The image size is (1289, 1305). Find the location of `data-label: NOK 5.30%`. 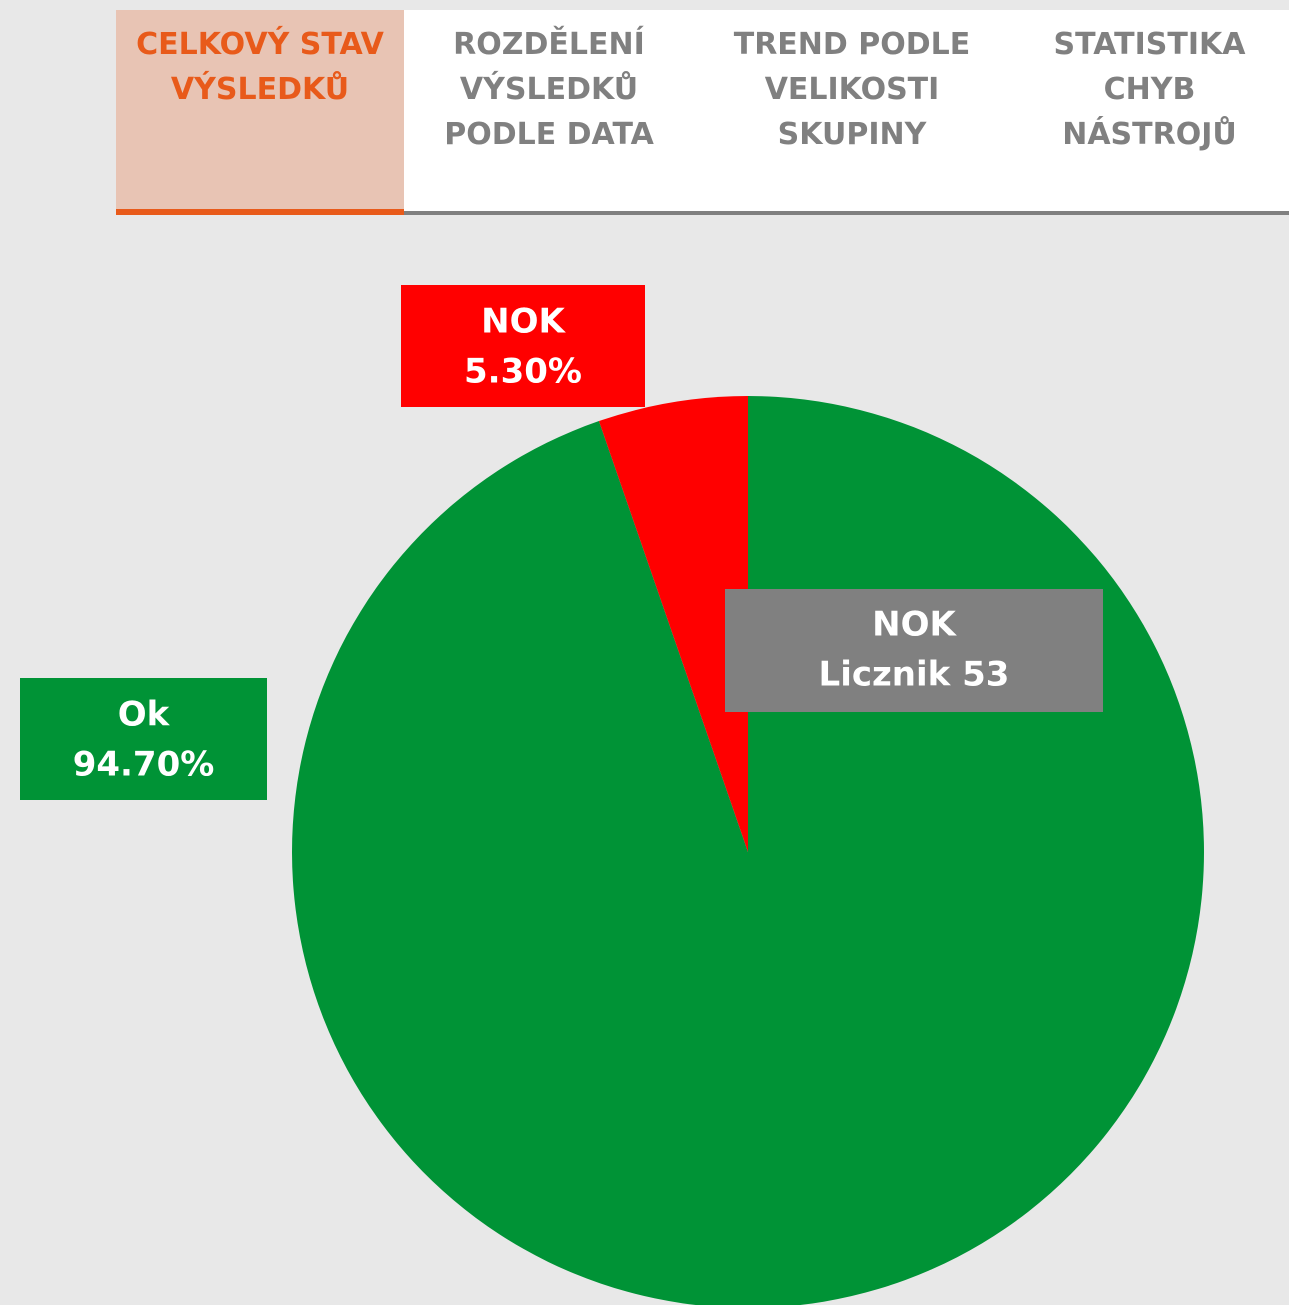

data-label: NOK 5.30% is located at coordinates (523, 346).